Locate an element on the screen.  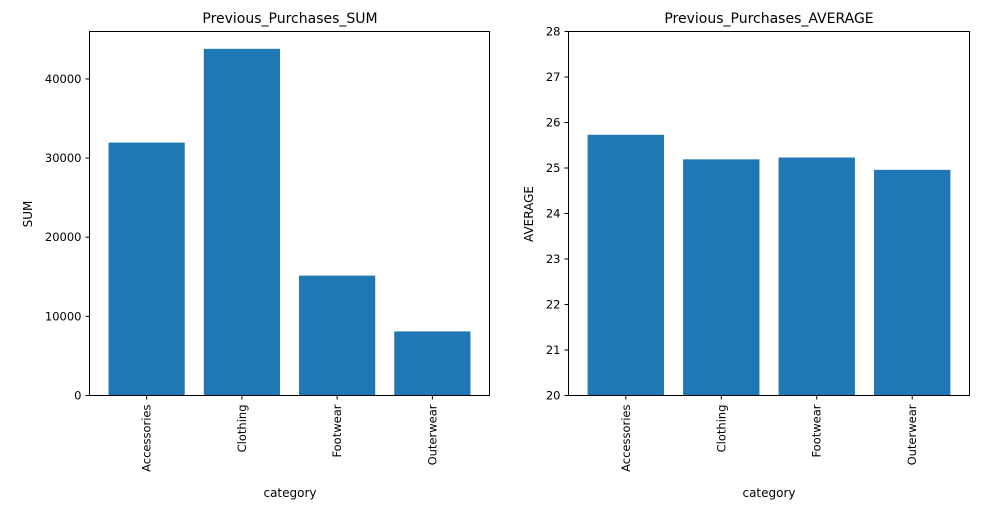
average-chart-x-axis: Accessories Clothing Footwear Outerwear is located at coordinates (769, 433).